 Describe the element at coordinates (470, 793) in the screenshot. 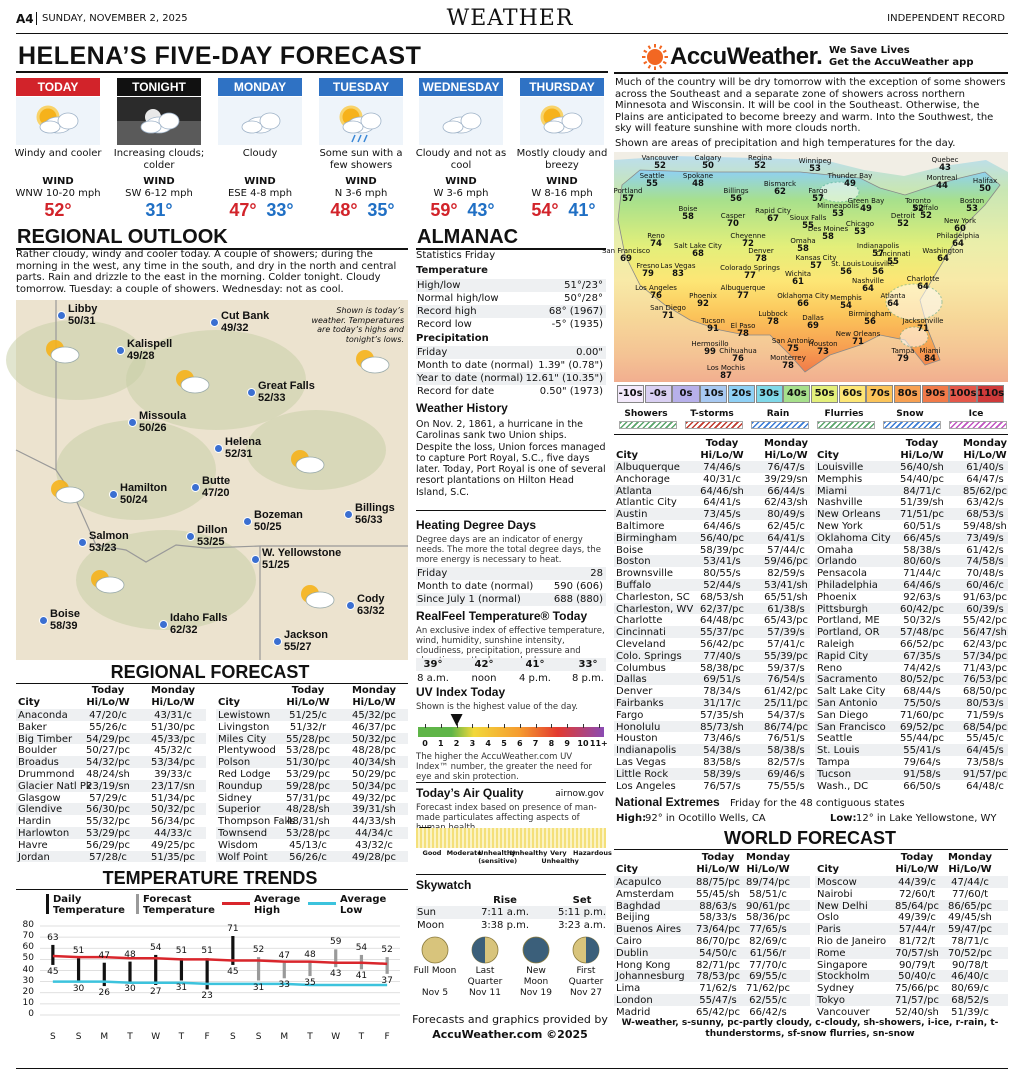

I see `section-title: Today’s Air Quality` at that location.